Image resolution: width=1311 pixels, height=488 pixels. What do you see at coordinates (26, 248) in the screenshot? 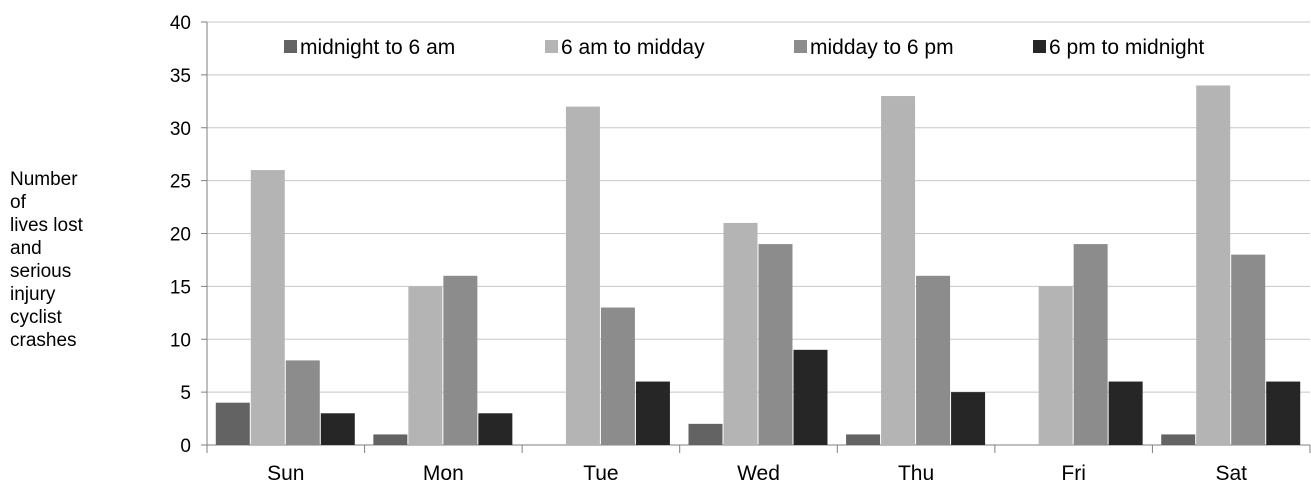
I see `y-axis-label-line: and` at bounding box center [26, 248].